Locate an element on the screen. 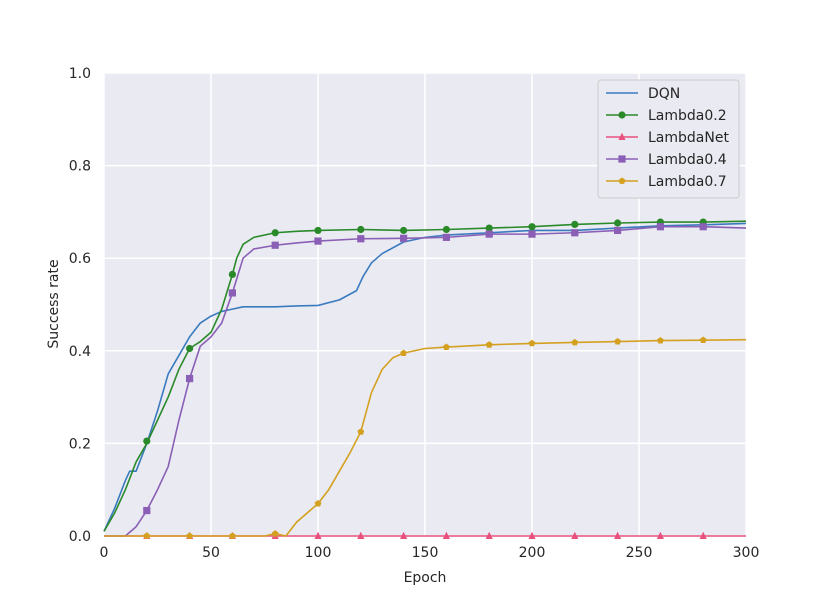 This screenshot has width=830, height=602. y-tick-label: 0.2 is located at coordinates (80, 444).